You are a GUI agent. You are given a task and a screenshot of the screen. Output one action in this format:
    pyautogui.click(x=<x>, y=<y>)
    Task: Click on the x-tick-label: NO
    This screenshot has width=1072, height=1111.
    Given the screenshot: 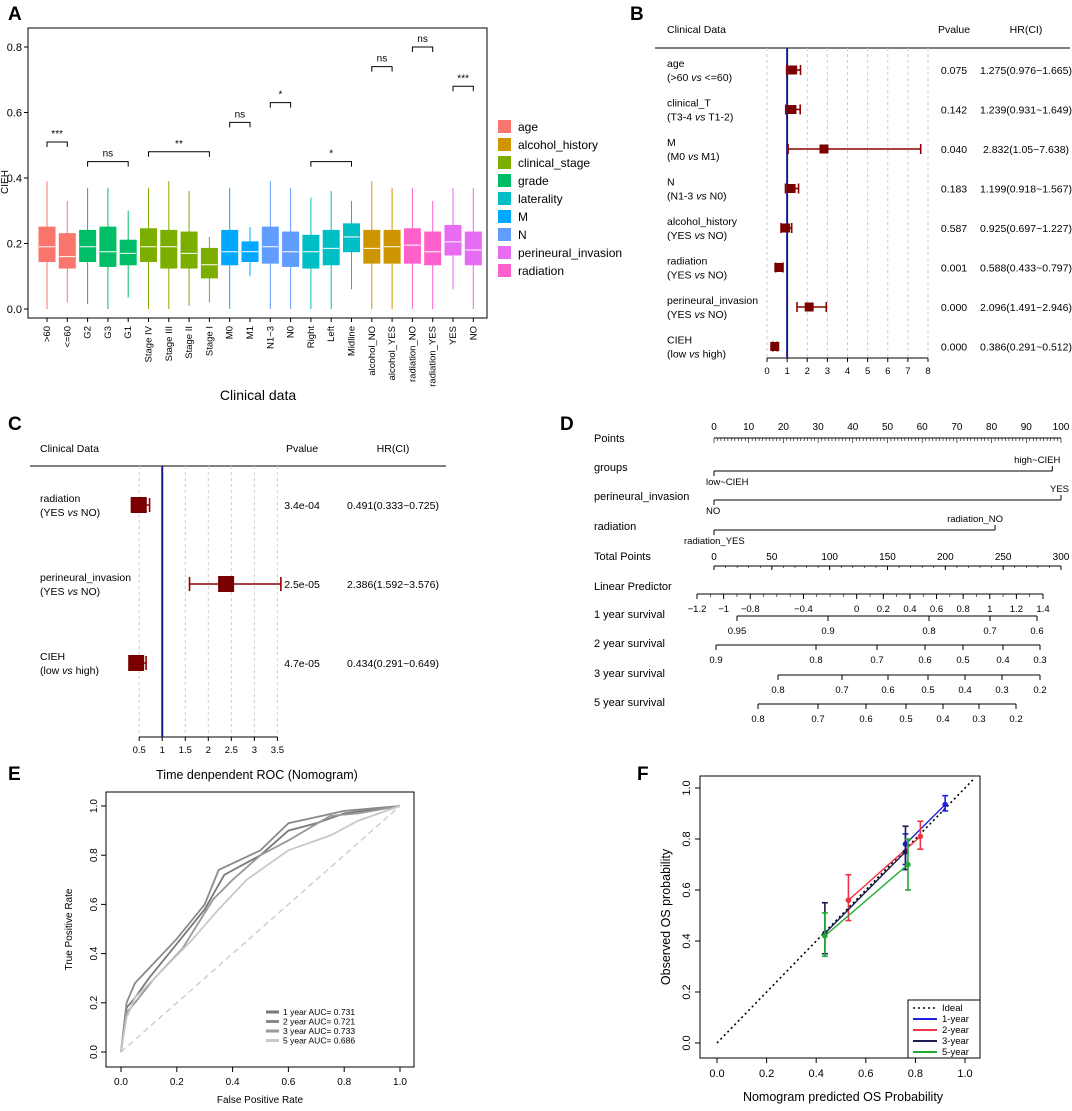 What is the action you would take?
    pyautogui.click(x=473, y=333)
    